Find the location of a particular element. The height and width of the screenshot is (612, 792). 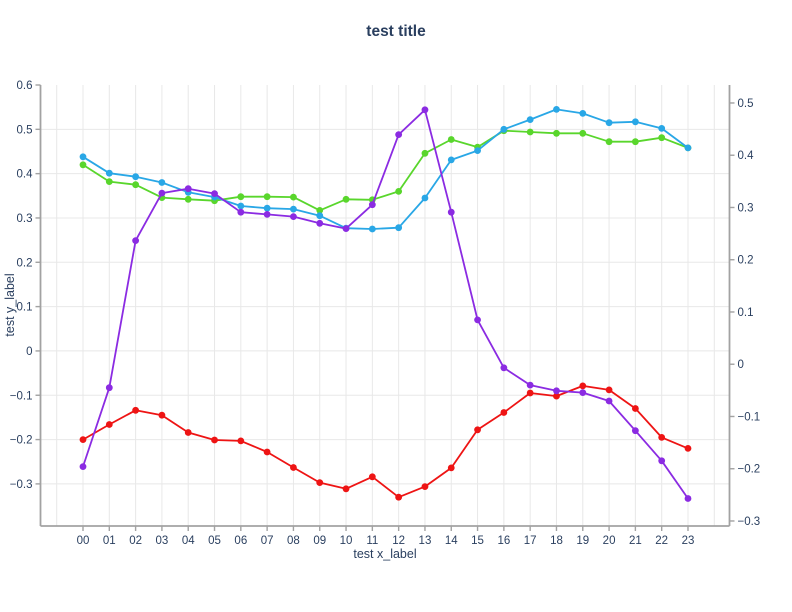

left-tick-label: 0.2 is located at coordinates (25, 263).